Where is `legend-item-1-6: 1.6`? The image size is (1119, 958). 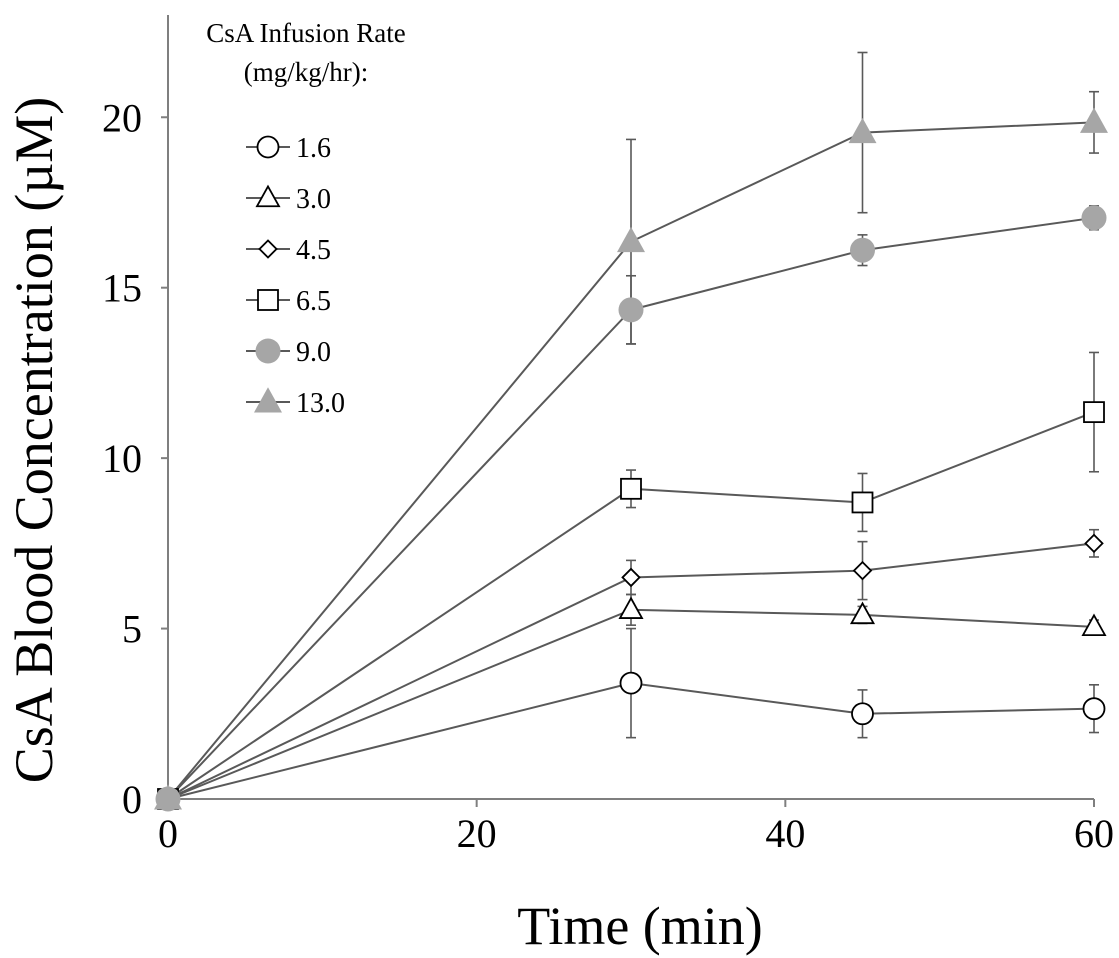 legend-item-1-6: 1.6 is located at coordinates (288, 148).